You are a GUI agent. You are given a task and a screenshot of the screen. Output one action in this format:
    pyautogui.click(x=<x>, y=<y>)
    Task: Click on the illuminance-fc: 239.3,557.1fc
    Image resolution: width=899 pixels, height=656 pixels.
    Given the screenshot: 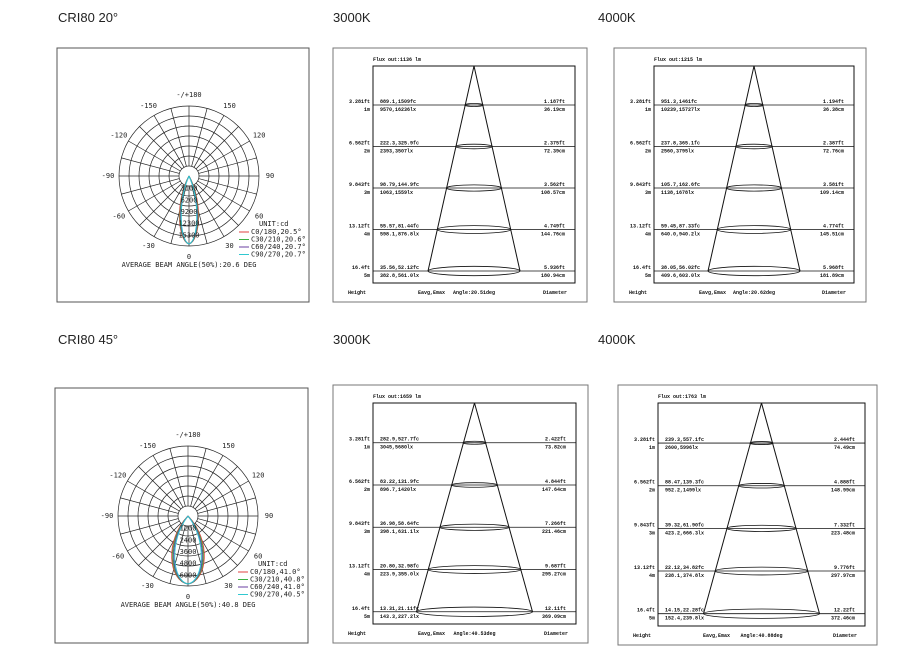 What is the action you would take?
    pyautogui.click(x=684, y=440)
    